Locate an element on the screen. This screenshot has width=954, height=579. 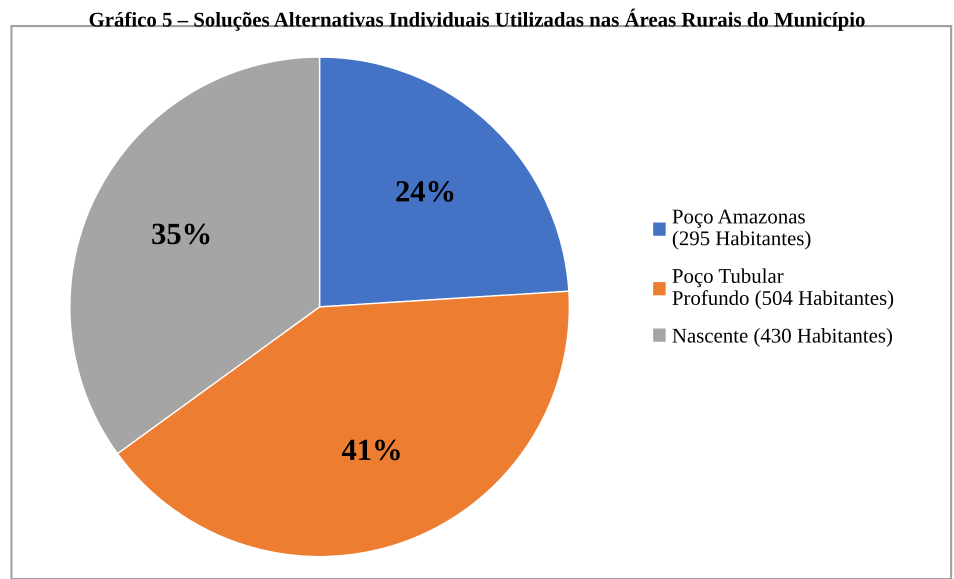
legend-label: Nascente (430 Habitantes) is located at coordinates (782, 337).